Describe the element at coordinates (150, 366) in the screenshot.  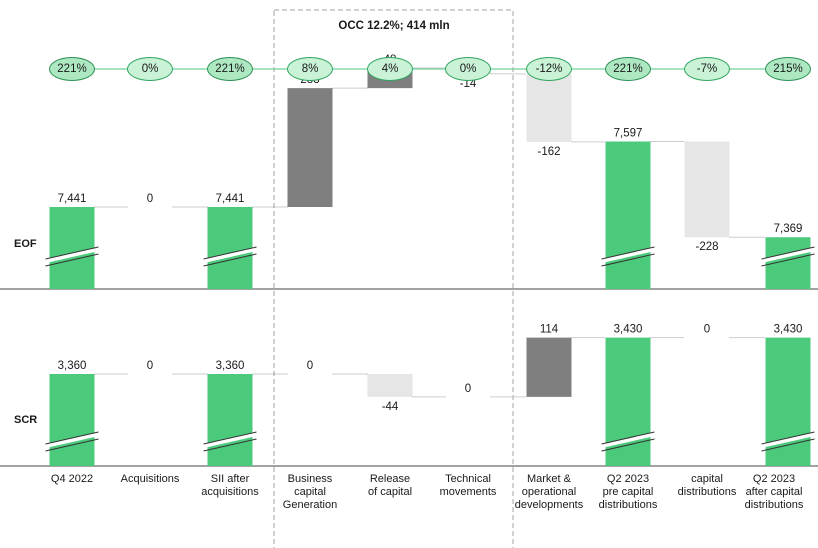
I see `value-label-scr-1: 0` at that location.